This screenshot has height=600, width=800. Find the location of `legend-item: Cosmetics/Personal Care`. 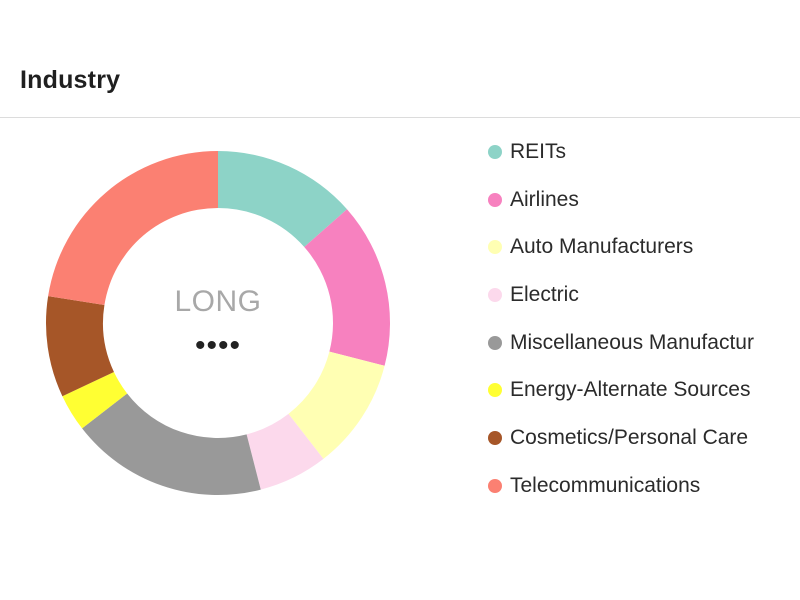

legend-item: Cosmetics/Personal Care is located at coordinates (644, 438).